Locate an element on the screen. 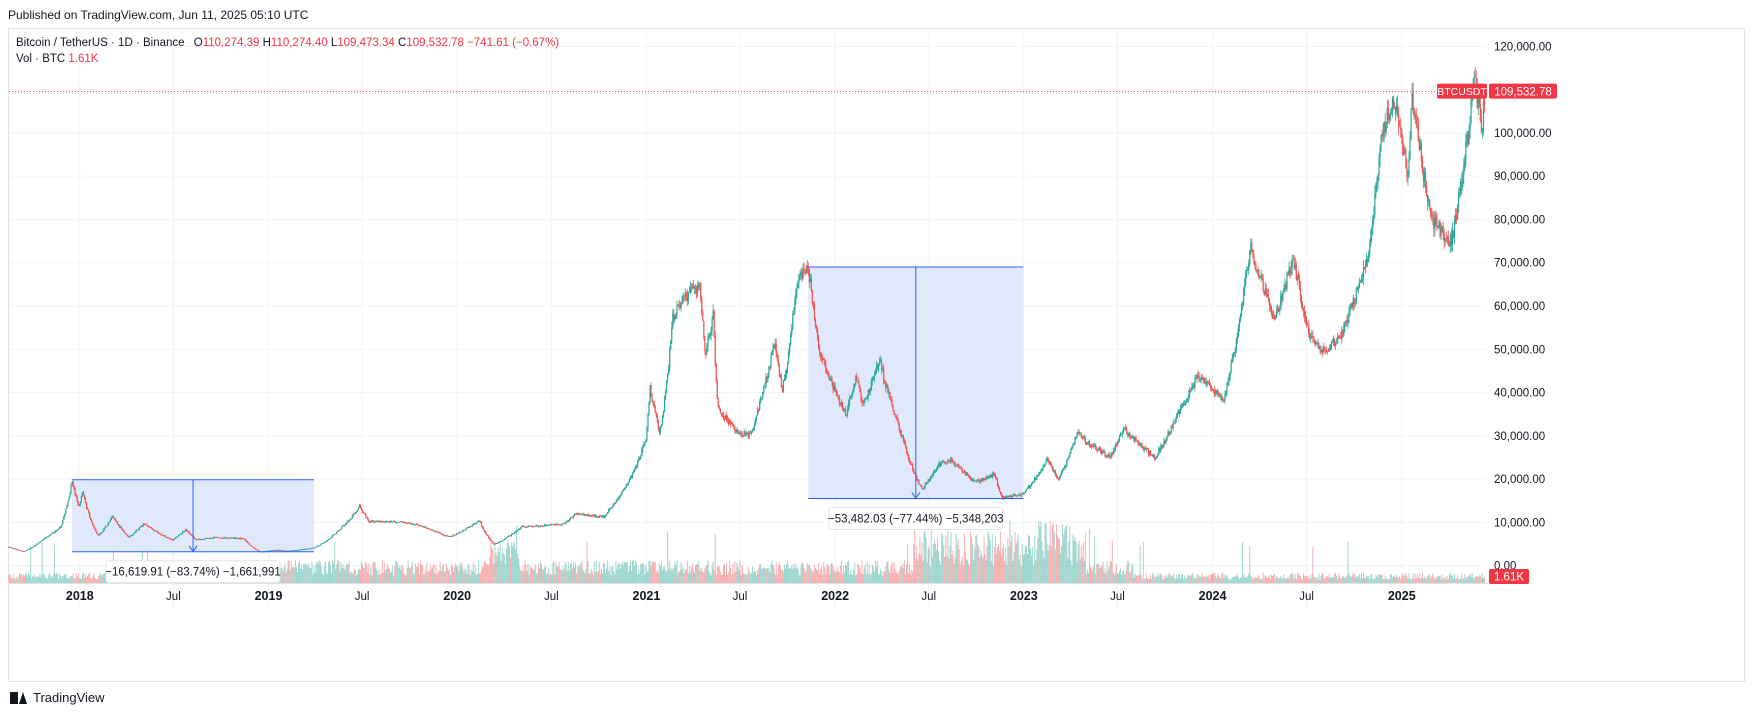 This screenshot has height=716, width=1755. footer: TradingView is located at coordinates (57, 697).